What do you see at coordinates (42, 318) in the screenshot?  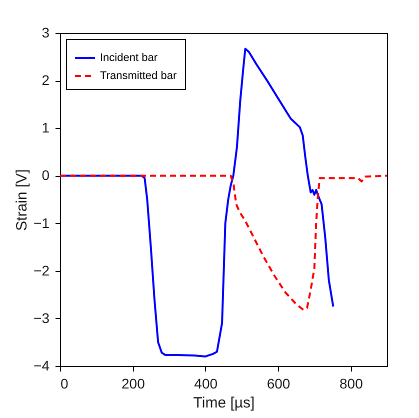 I see `y-tick-label: −3` at bounding box center [42, 318].